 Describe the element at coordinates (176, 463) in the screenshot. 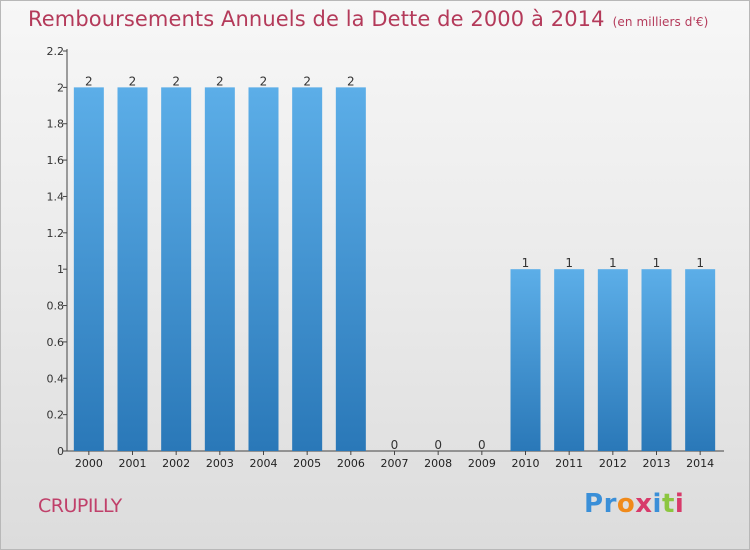

I see `x-tick-label: 2002` at that location.